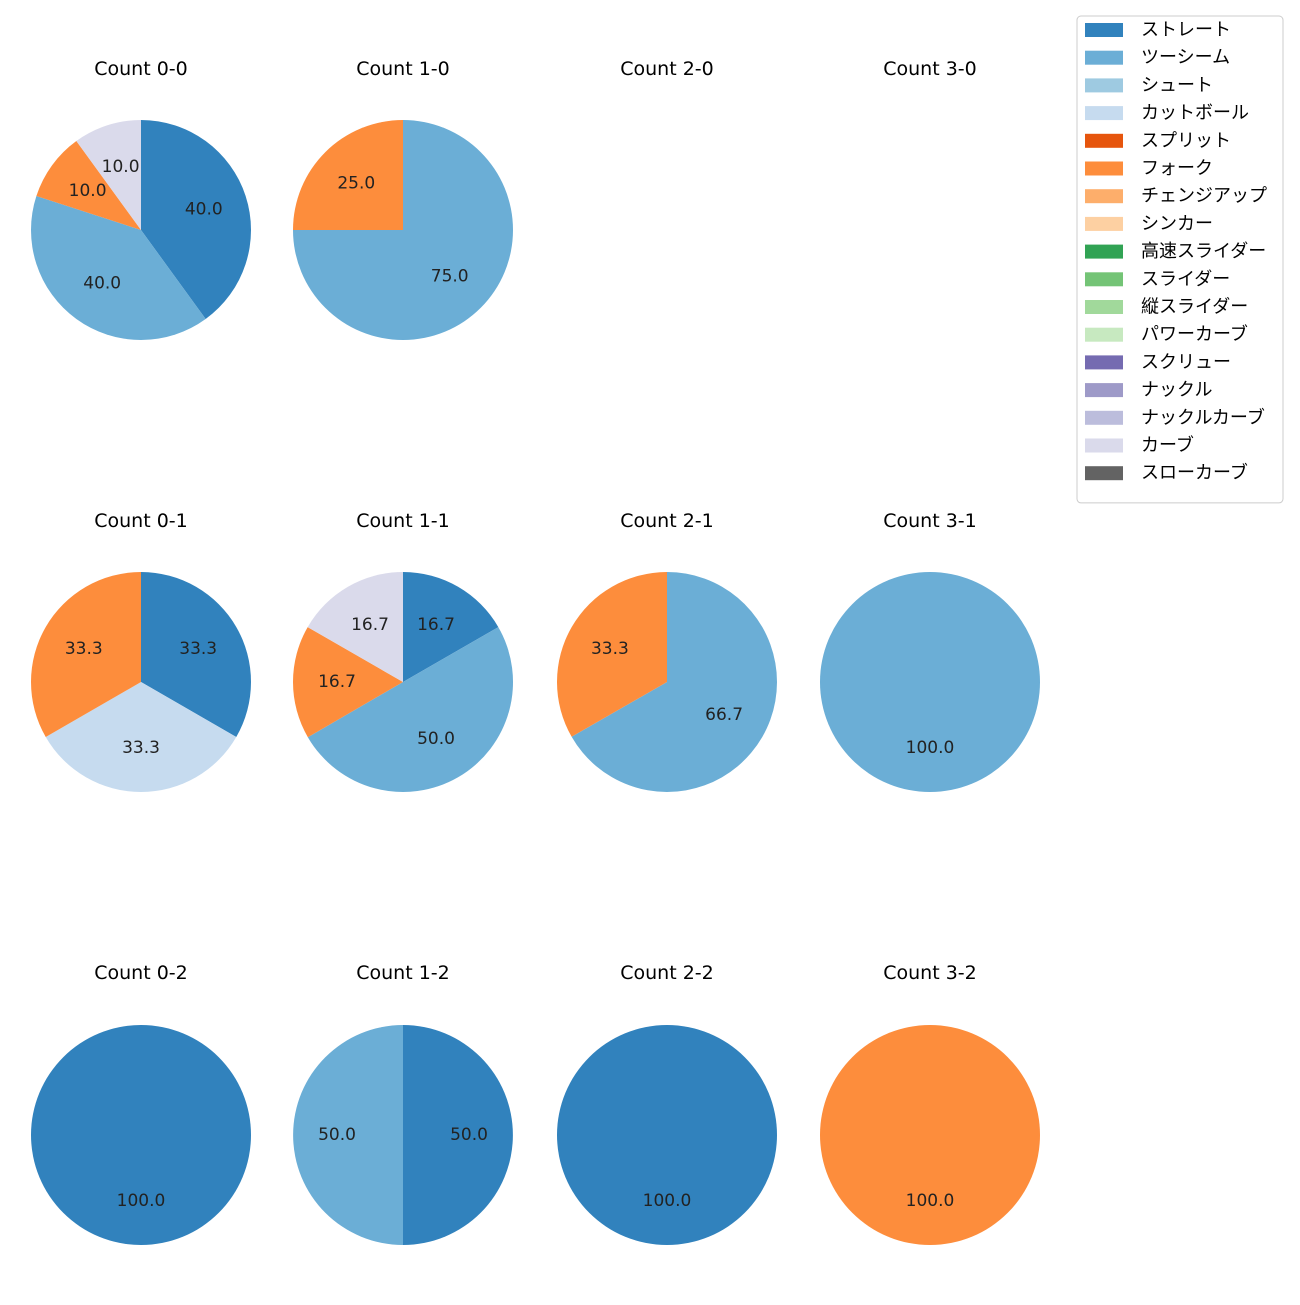  I want to click on pie-panel: Count 3-2 100.0, so click(930, 1103).